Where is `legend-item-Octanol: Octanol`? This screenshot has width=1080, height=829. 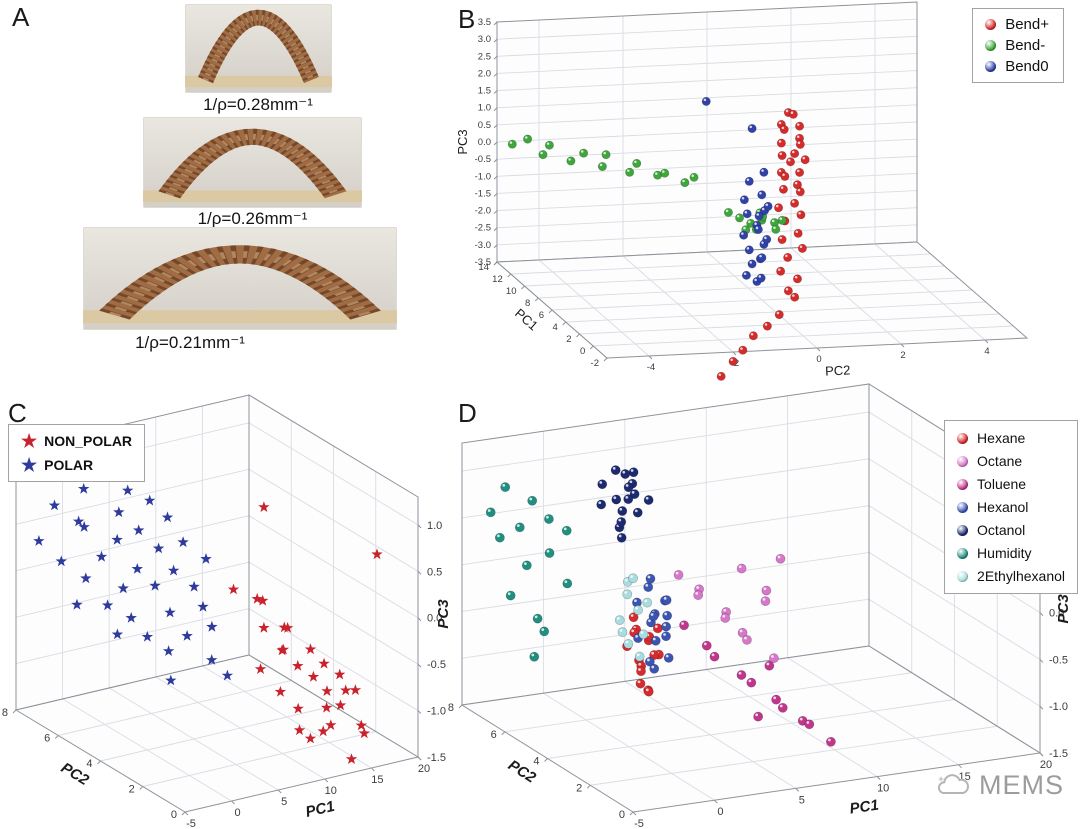
legend-item-Octanol: Octanol is located at coordinates (1011, 530).